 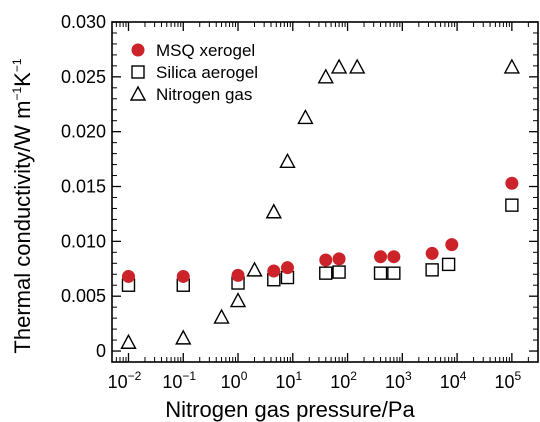 I want to click on y-tick-label: 0.015, so click(x=83, y=187).